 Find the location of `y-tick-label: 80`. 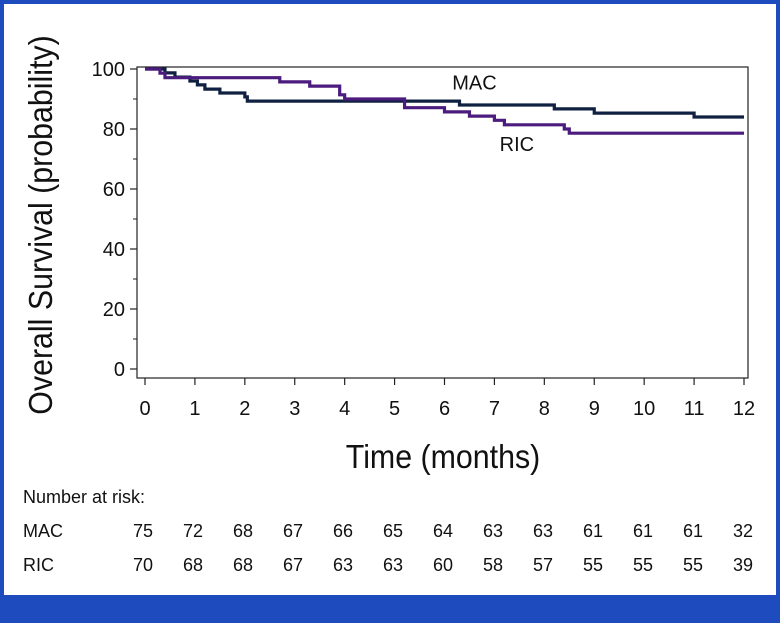

y-tick-label: 80 is located at coordinates (114, 130).